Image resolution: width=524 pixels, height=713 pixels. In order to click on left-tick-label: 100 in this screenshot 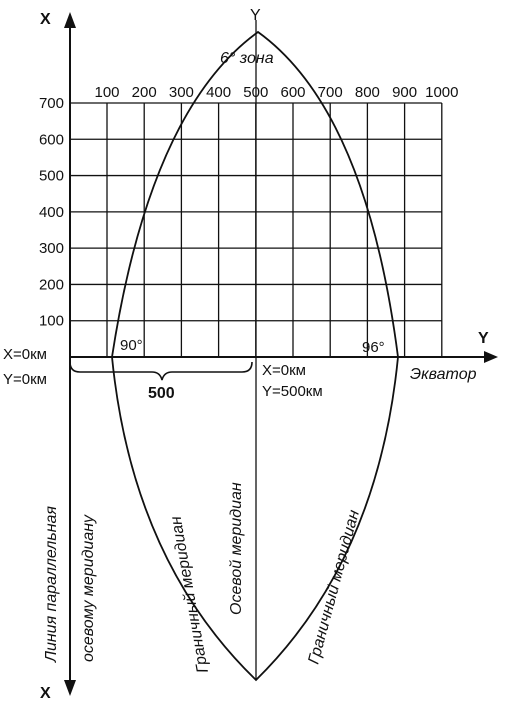, I will do `click(51, 321)`.